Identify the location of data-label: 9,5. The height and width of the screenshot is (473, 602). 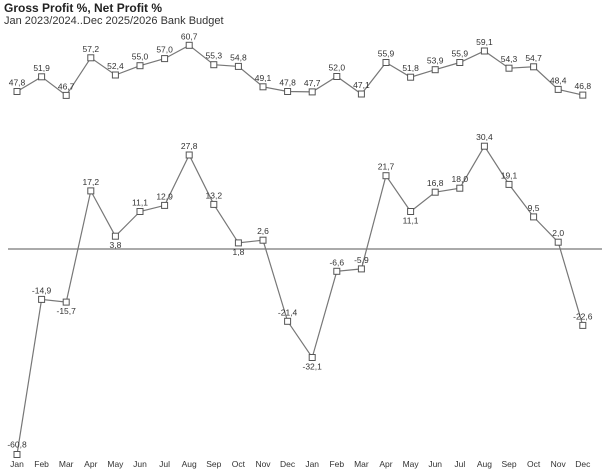
(534, 208).